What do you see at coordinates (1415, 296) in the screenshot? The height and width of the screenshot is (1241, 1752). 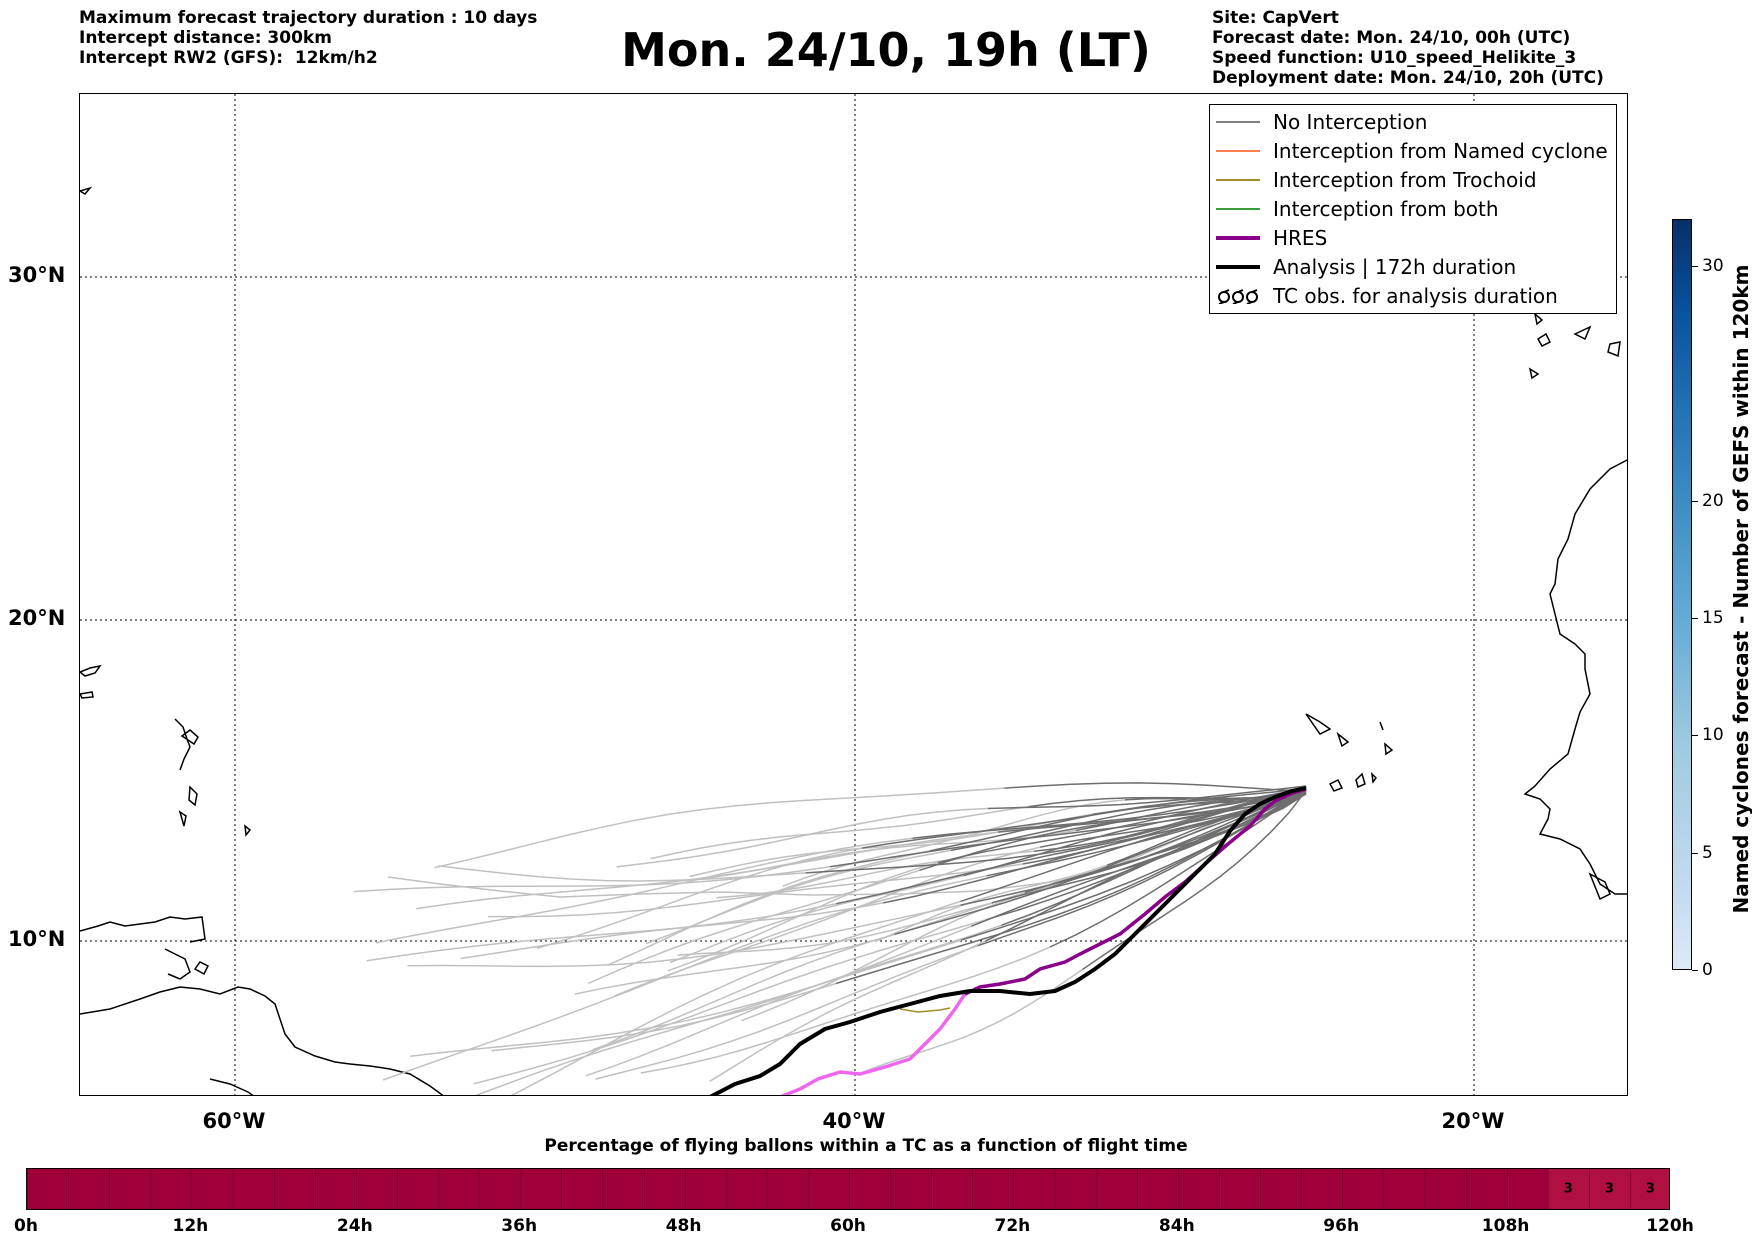 I see `legend-label: TC obs. for analysis duration` at bounding box center [1415, 296].